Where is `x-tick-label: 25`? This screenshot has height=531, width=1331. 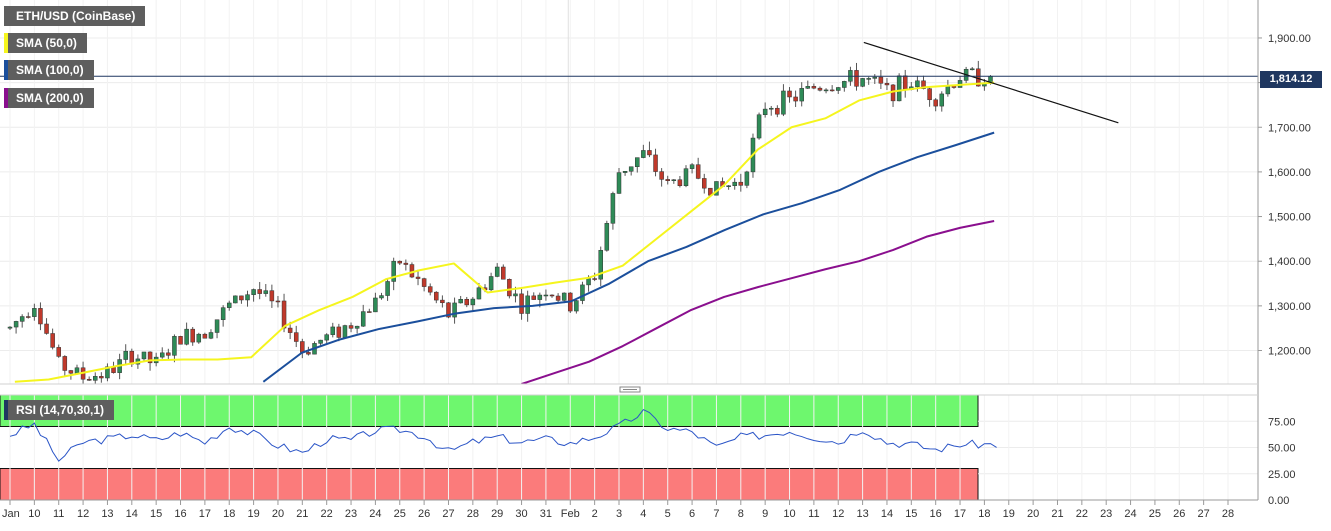
x-tick-label: 25 is located at coordinates (400, 514).